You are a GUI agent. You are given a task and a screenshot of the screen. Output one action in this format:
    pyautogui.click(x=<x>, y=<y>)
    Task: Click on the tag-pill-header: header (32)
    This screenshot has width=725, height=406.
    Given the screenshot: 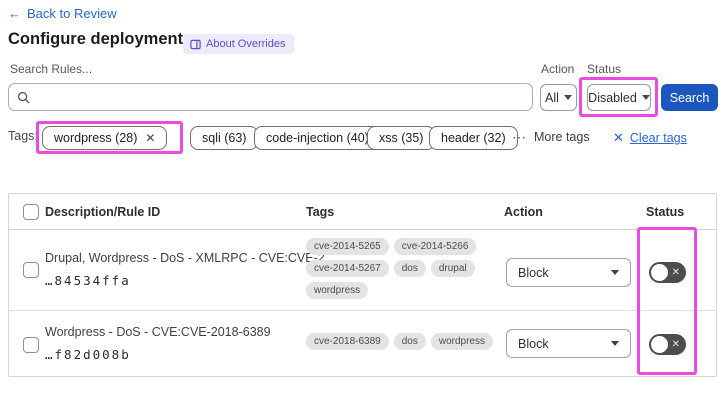 What is the action you would take?
    pyautogui.click(x=473, y=138)
    